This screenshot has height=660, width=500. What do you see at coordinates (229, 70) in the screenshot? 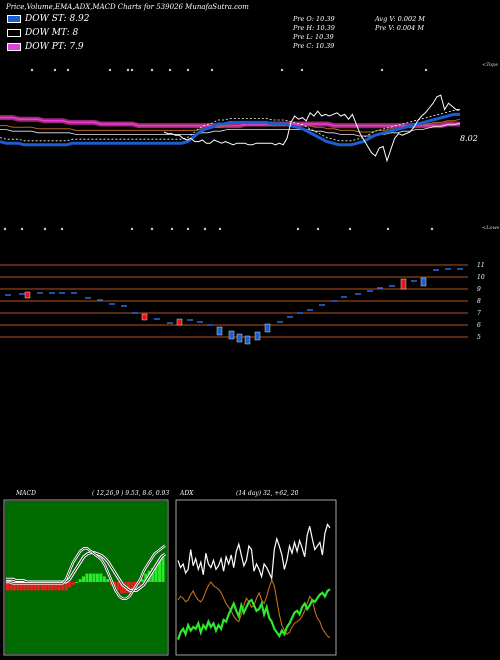
I see `top-markers` at bounding box center [229, 70].